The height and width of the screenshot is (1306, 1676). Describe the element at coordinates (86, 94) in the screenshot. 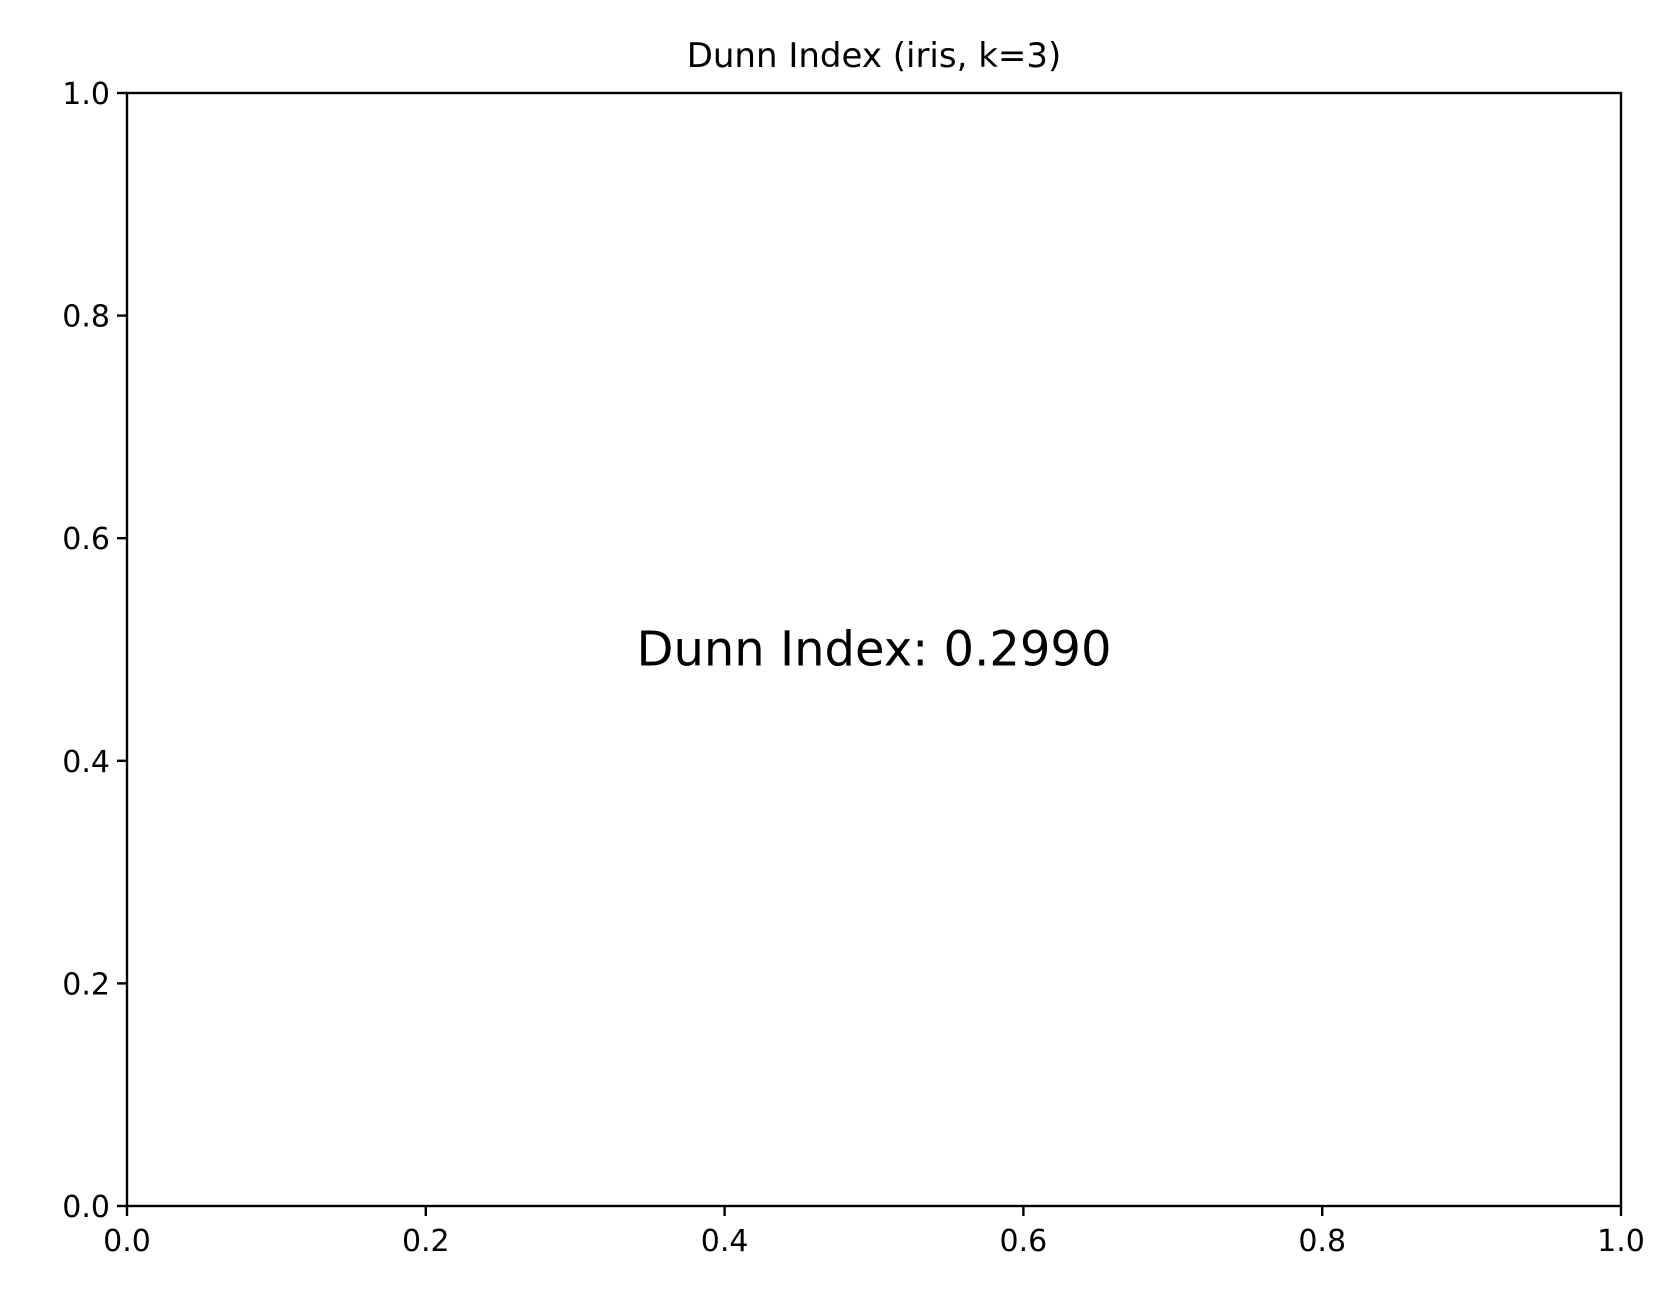

I see `y-tick-label: 1.0` at that location.